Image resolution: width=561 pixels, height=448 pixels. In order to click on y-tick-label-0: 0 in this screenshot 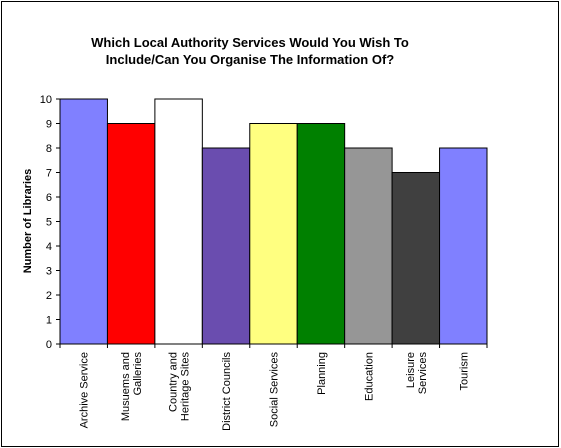, I will do `click(49, 345)`.